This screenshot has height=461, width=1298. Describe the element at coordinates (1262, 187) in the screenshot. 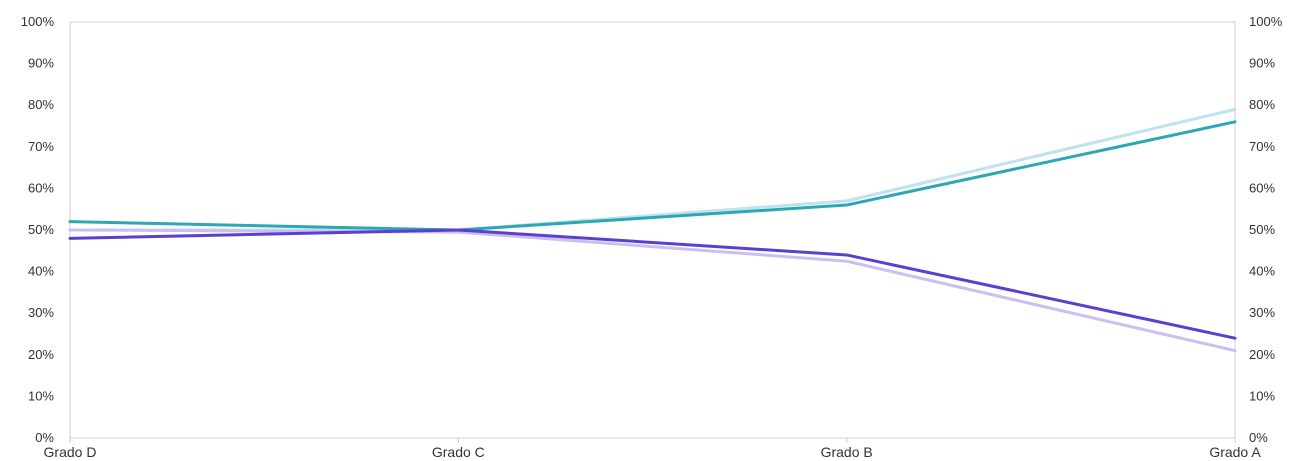

I see `y-tick-label-right: 60%` at that location.